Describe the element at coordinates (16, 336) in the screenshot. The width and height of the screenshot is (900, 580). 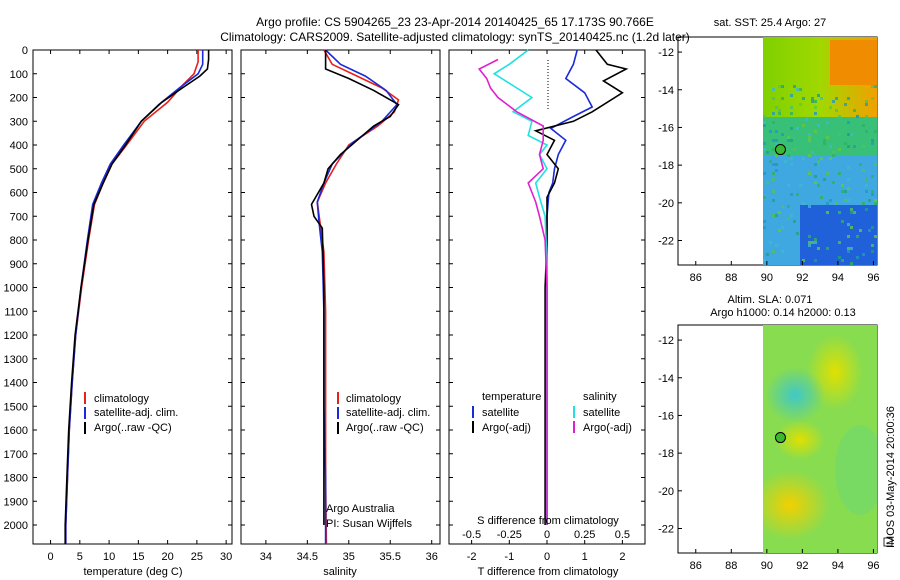
I see `depth-tick-label: 1200` at that location.